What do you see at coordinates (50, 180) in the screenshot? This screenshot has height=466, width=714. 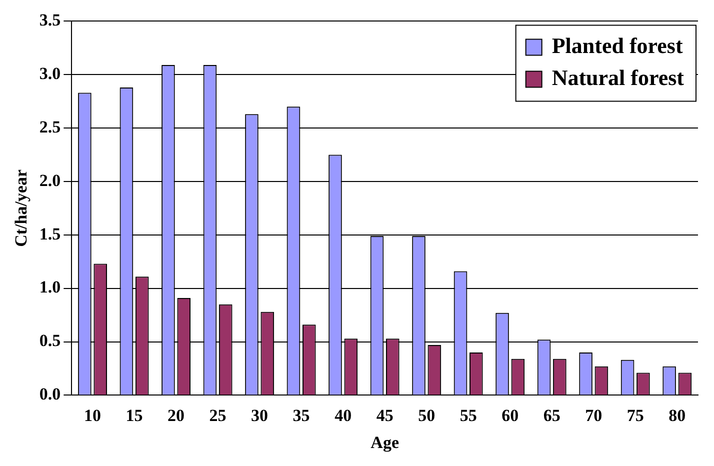 I see `y-tick-label: 2.0` at bounding box center [50, 180].